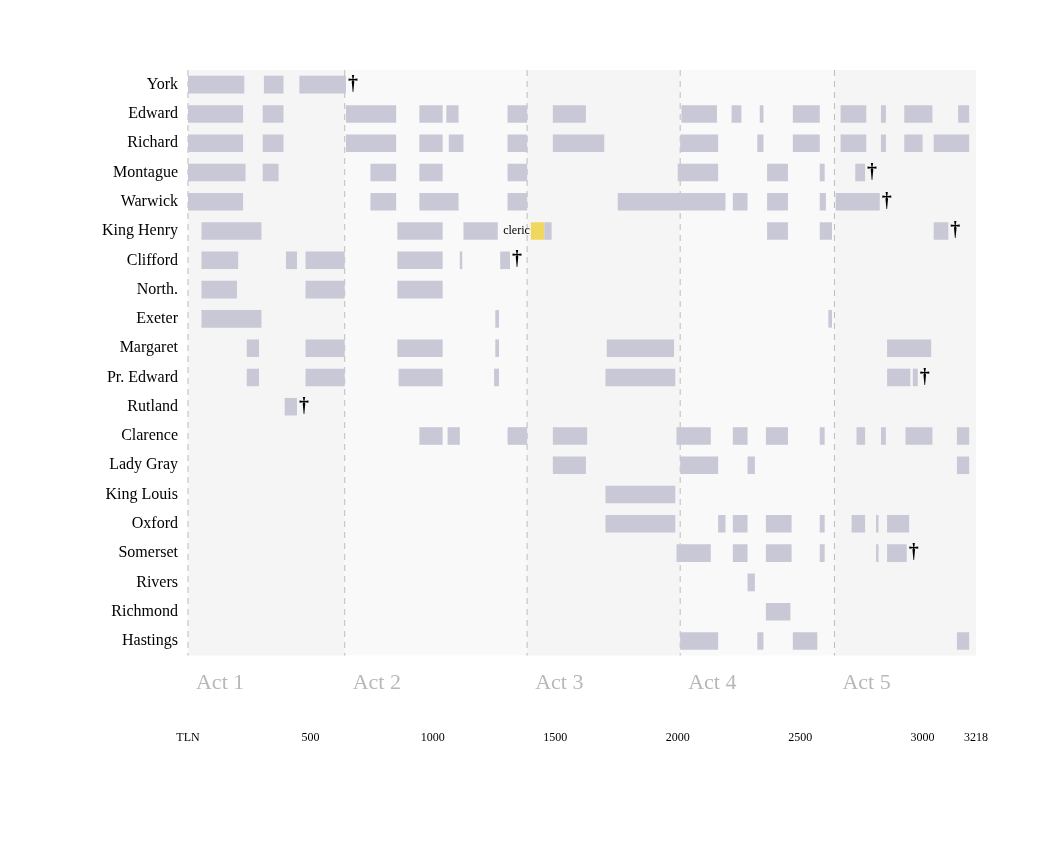 This screenshot has height=850, width=1063. I want to click on y-tick-label: Somerset, so click(148, 552).